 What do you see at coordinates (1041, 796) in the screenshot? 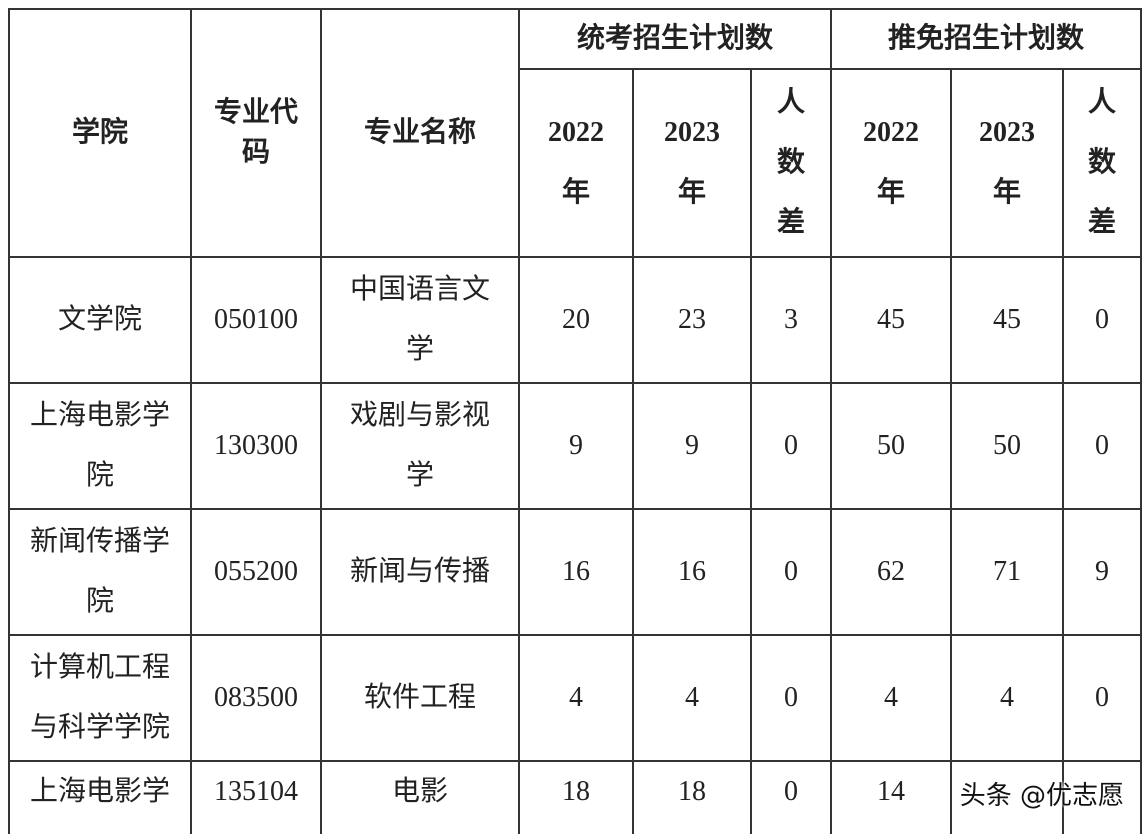
I see `watermark: 头条 @优志愿` at bounding box center [1041, 796].